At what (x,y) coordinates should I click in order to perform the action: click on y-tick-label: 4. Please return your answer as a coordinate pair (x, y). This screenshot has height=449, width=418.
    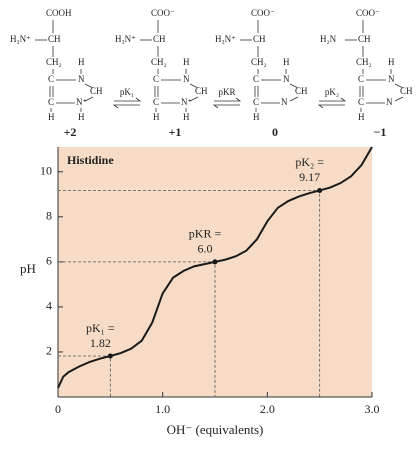
    Looking at the image, I should click on (49, 306).